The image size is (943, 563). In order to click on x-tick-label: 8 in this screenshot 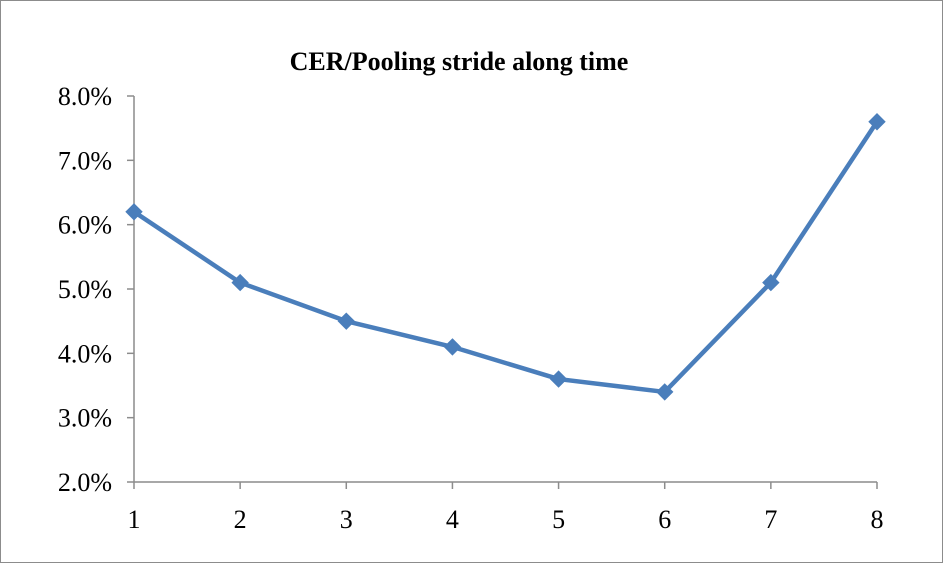, I will do `click(877, 519)`.